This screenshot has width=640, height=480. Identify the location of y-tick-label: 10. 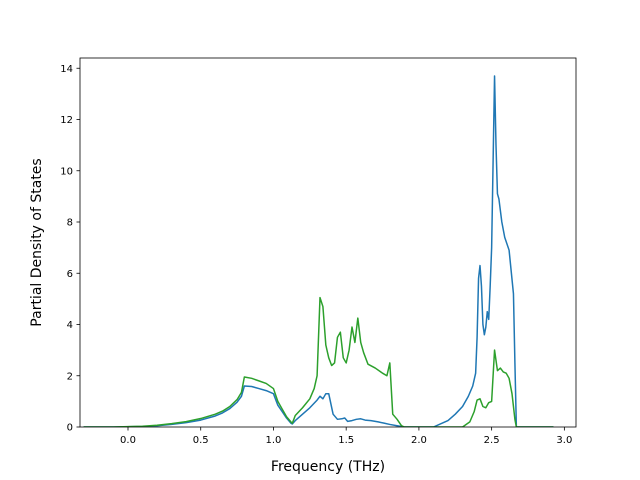
(66, 171).